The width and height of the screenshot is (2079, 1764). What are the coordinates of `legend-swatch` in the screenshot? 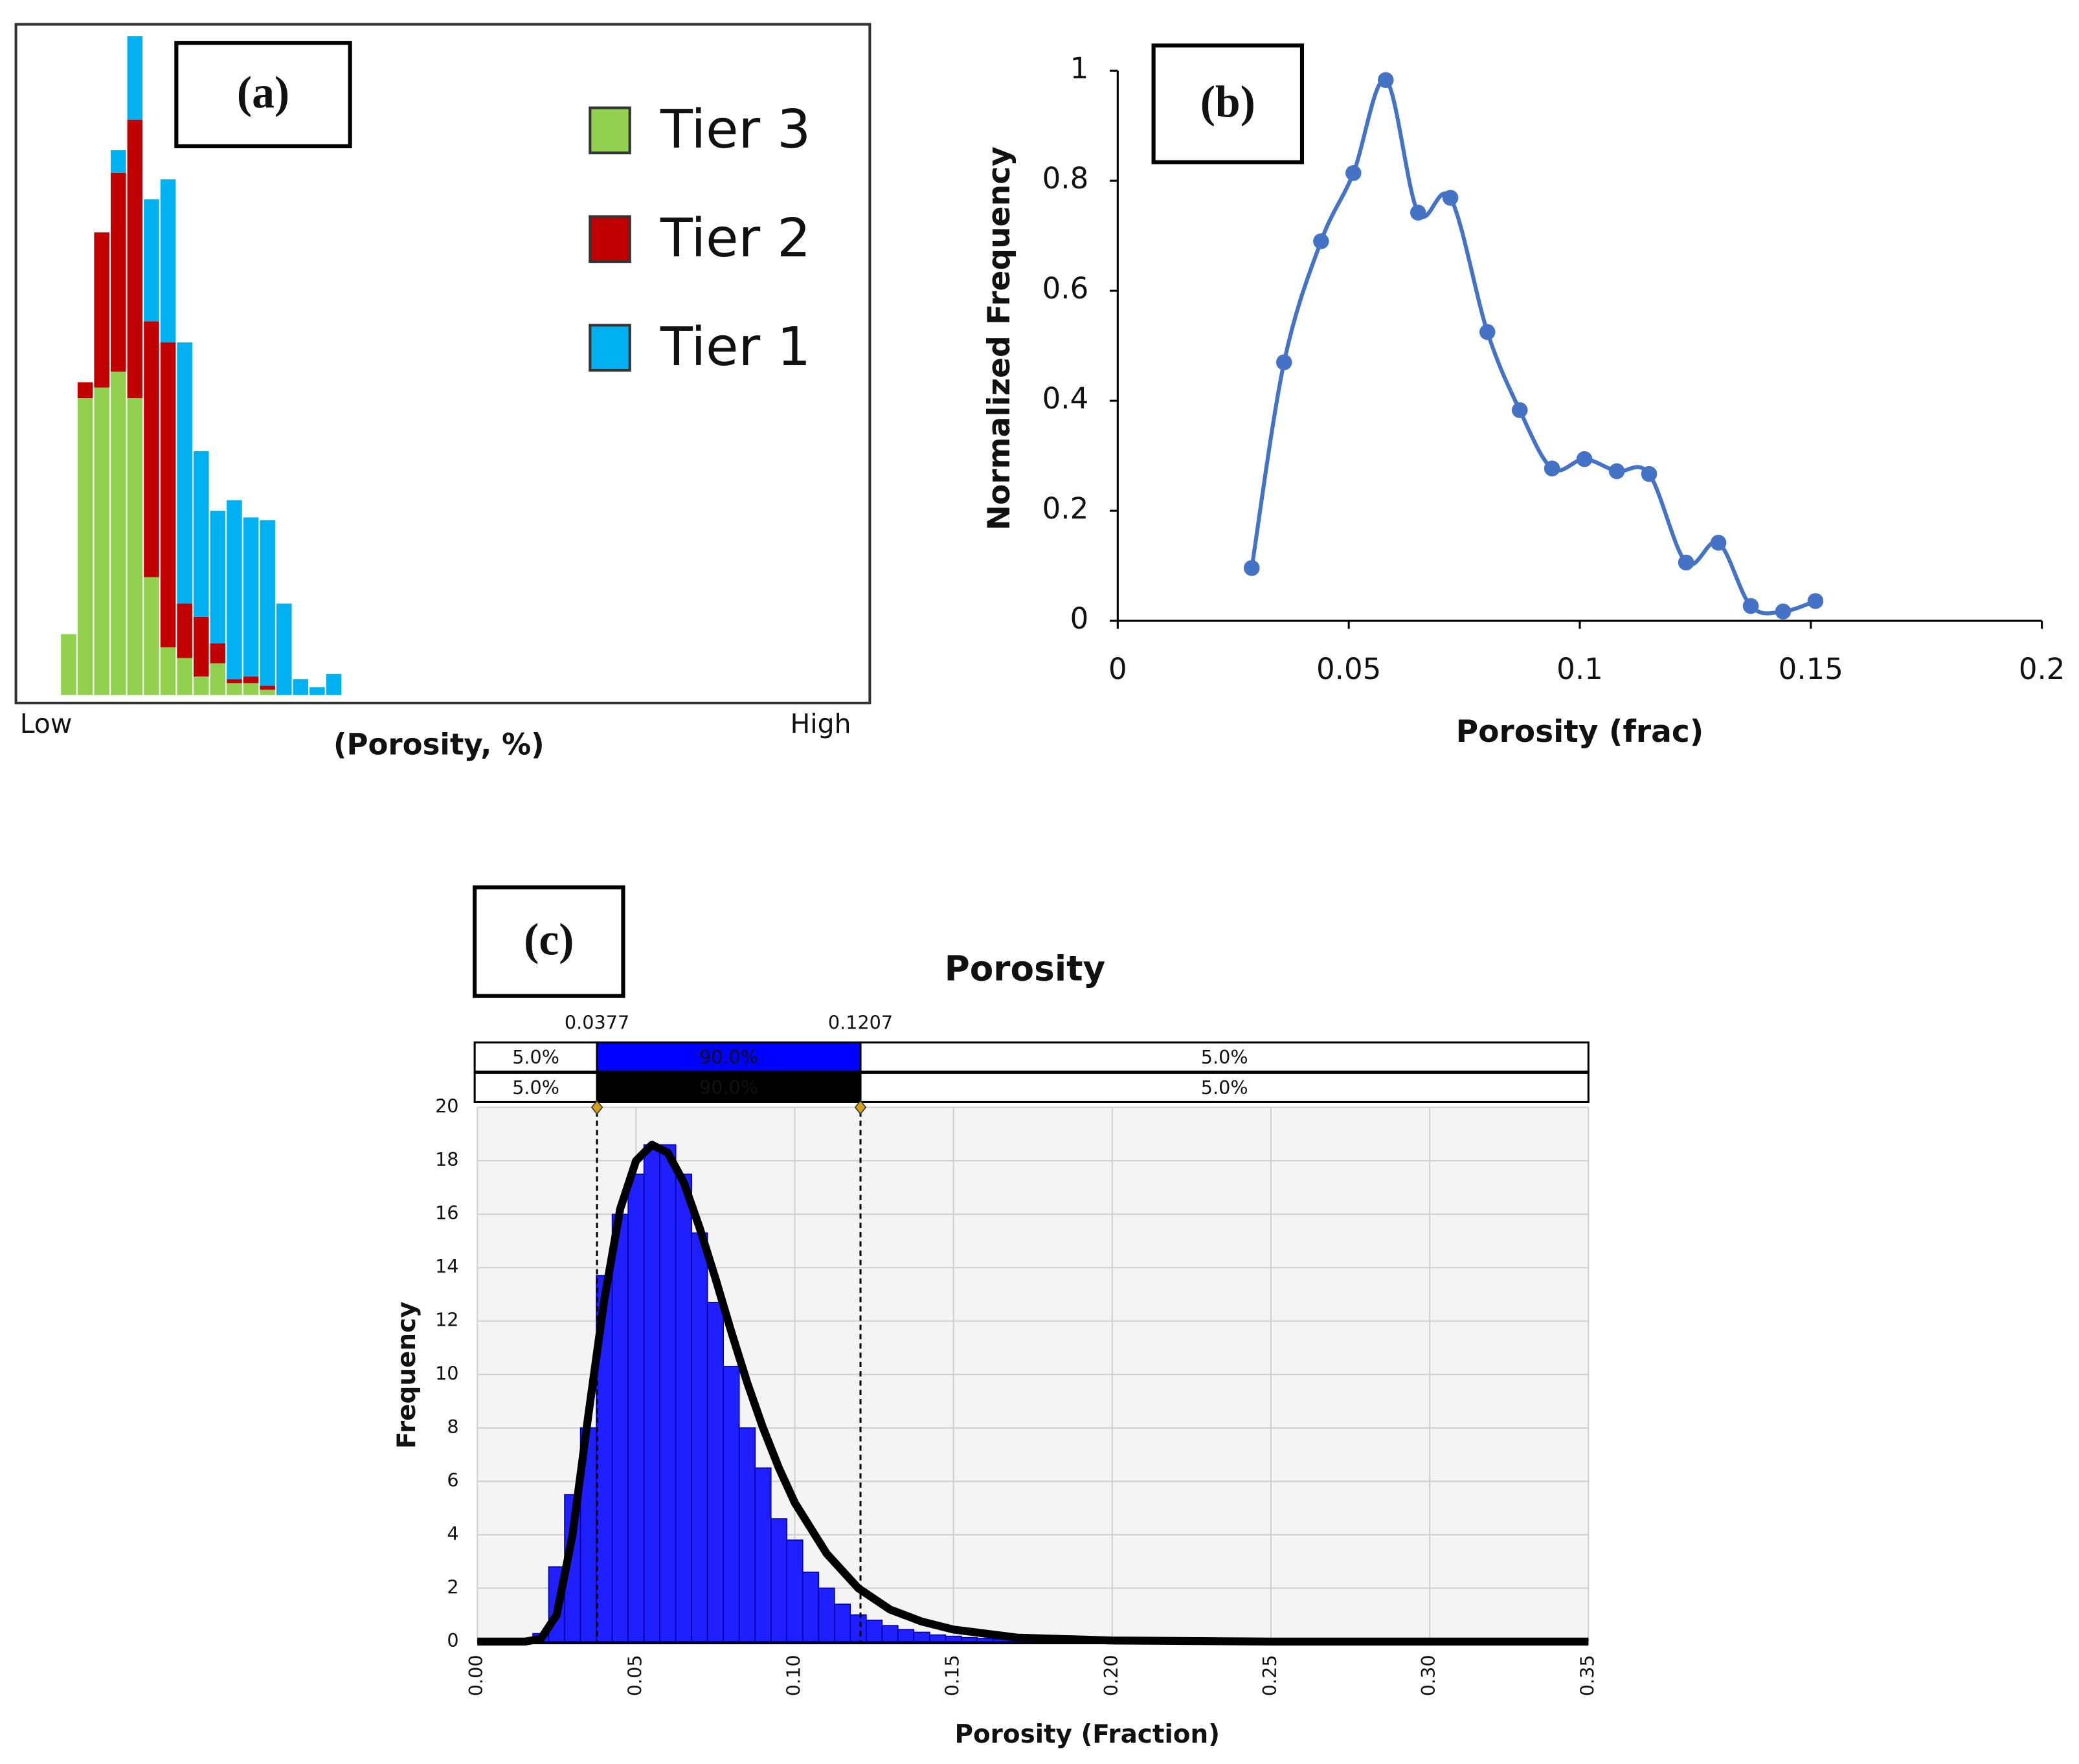 It's located at (610, 130).